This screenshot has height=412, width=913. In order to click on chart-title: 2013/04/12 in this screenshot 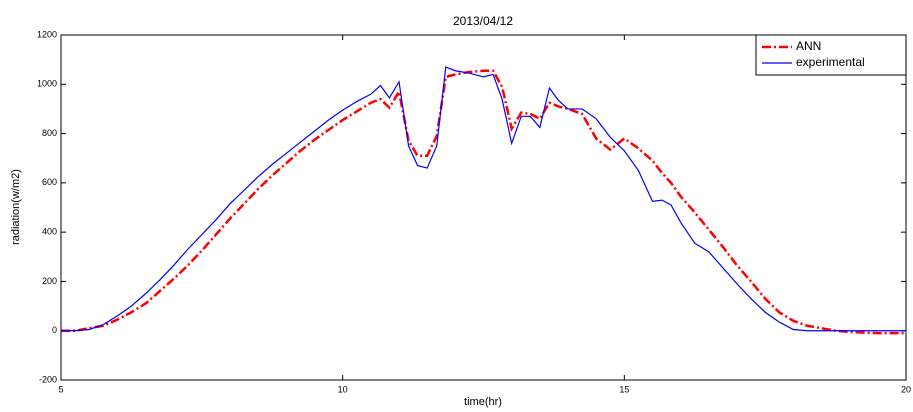, I will do `click(483, 21)`.